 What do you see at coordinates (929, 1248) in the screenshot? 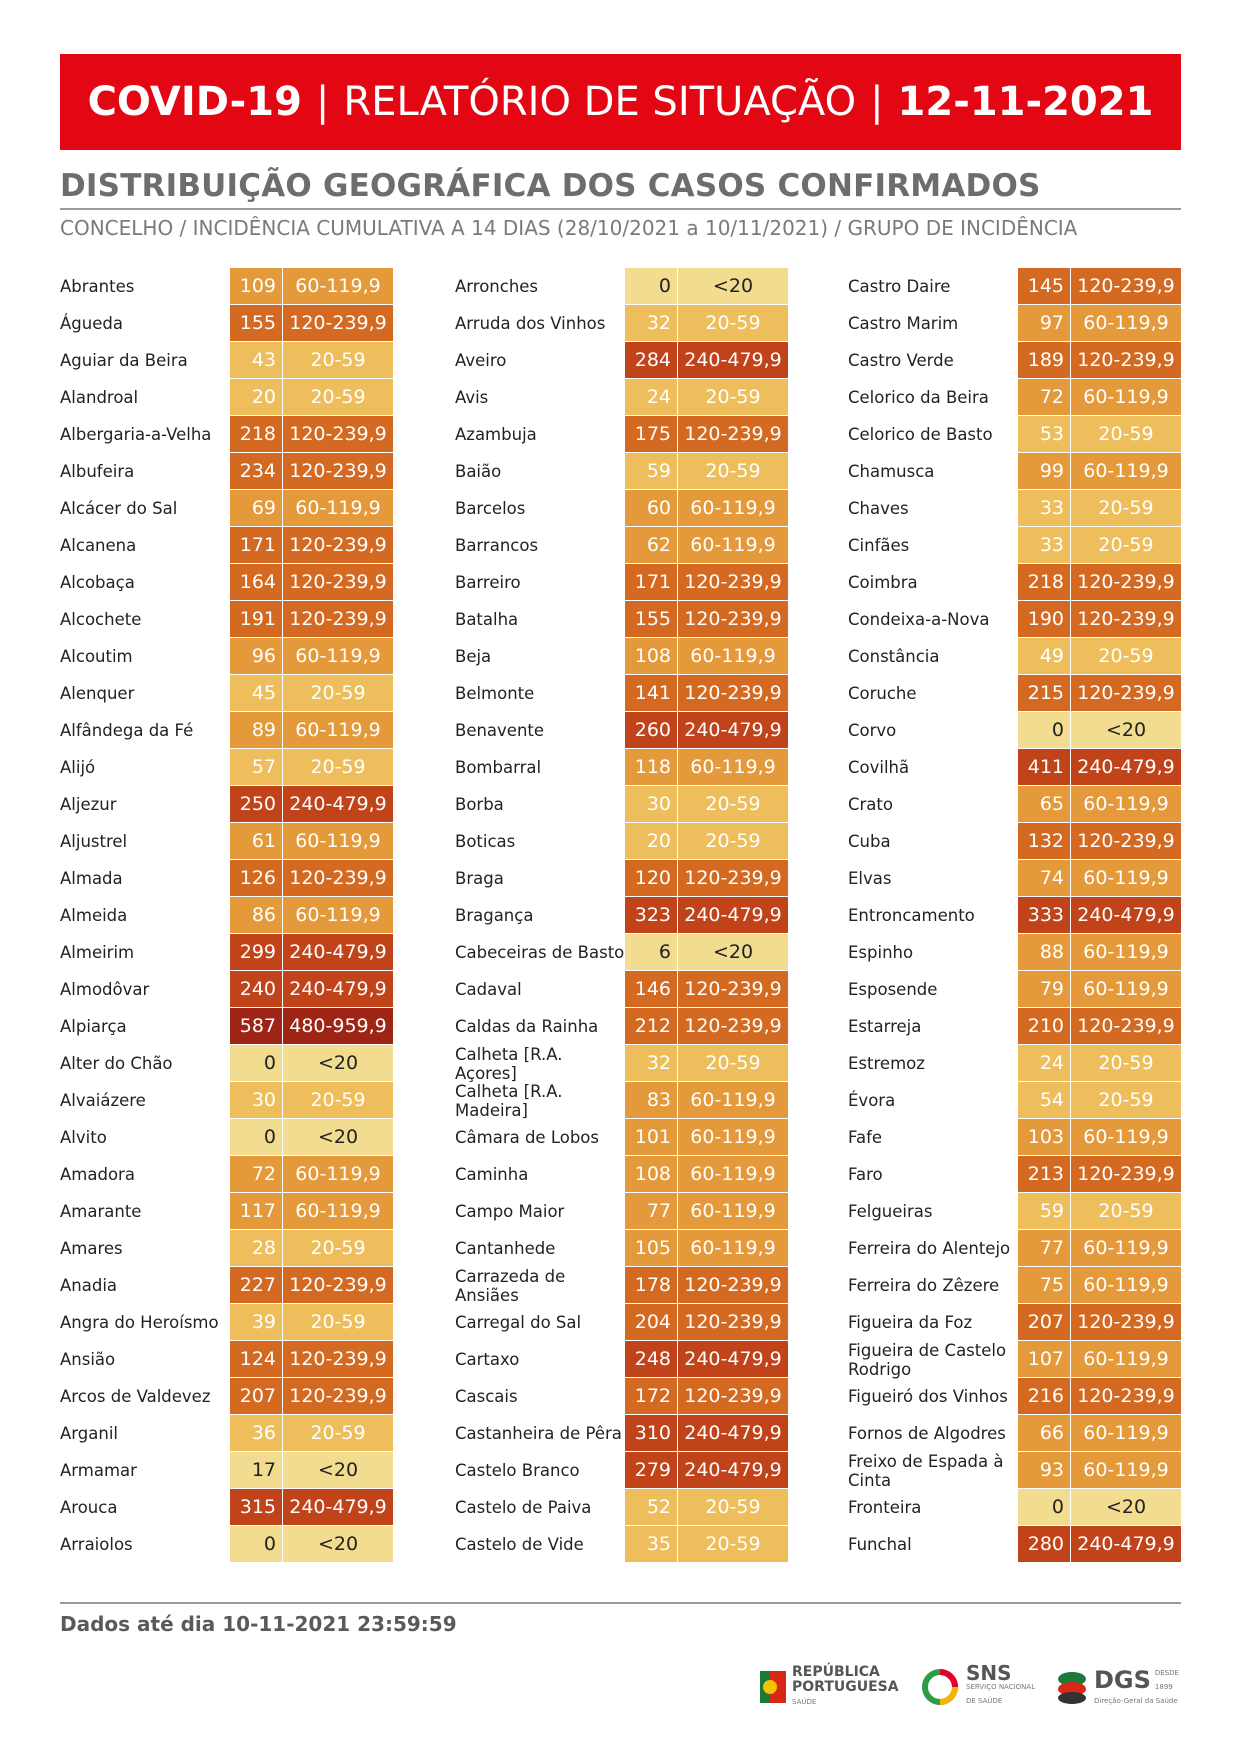
I see `municipality-name: Ferreira do Alentejo` at bounding box center [929, 1248].